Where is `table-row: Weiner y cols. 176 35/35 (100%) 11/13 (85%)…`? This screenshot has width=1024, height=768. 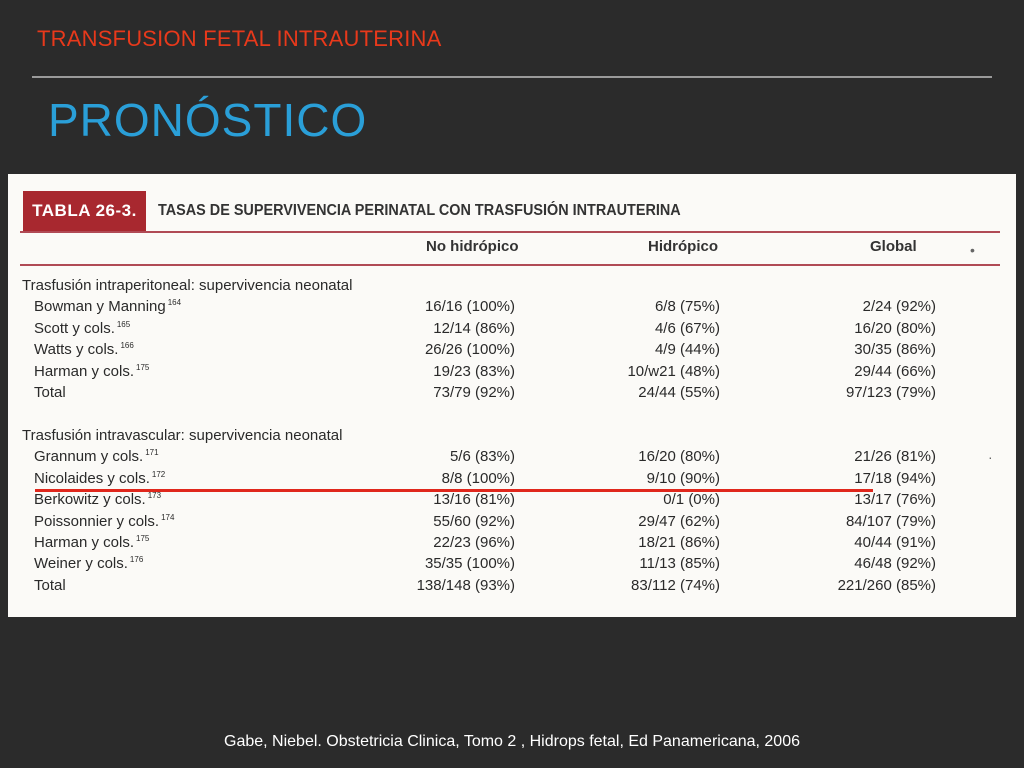
table-row: Weiner y cols. 176 35/35 (100%) 11/13 (85%)… is located at coordinates (512, 565).